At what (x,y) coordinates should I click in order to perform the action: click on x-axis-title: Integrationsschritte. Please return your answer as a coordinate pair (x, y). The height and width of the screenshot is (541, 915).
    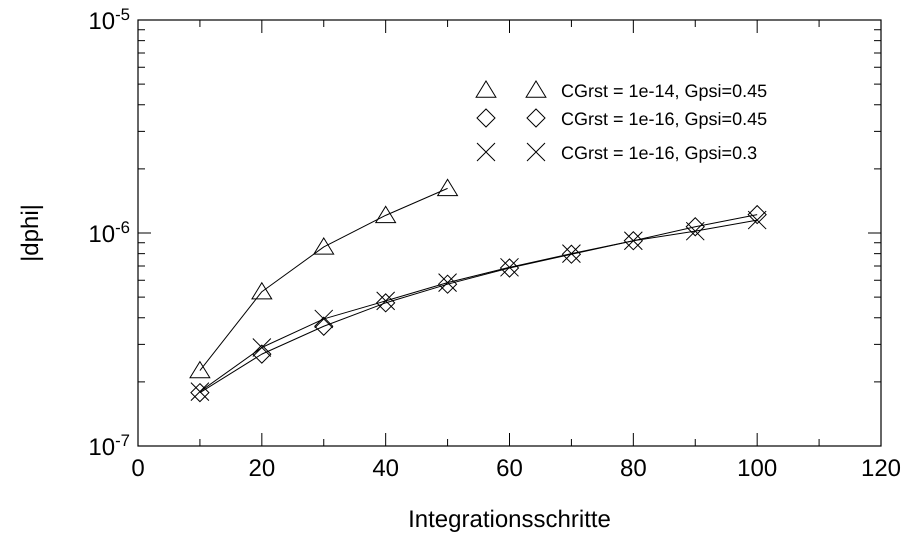
    Looking at the image, I should click on (509, 519).